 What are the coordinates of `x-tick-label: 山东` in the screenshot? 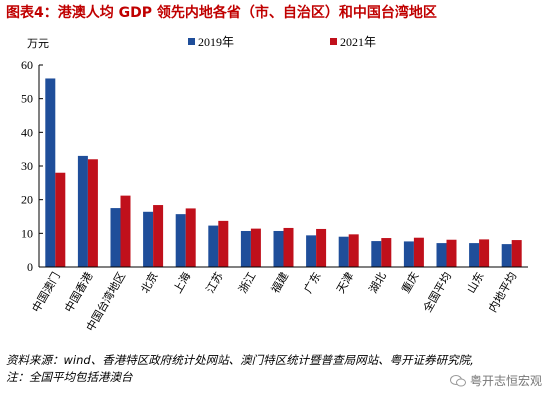 It's located at (475, 283).